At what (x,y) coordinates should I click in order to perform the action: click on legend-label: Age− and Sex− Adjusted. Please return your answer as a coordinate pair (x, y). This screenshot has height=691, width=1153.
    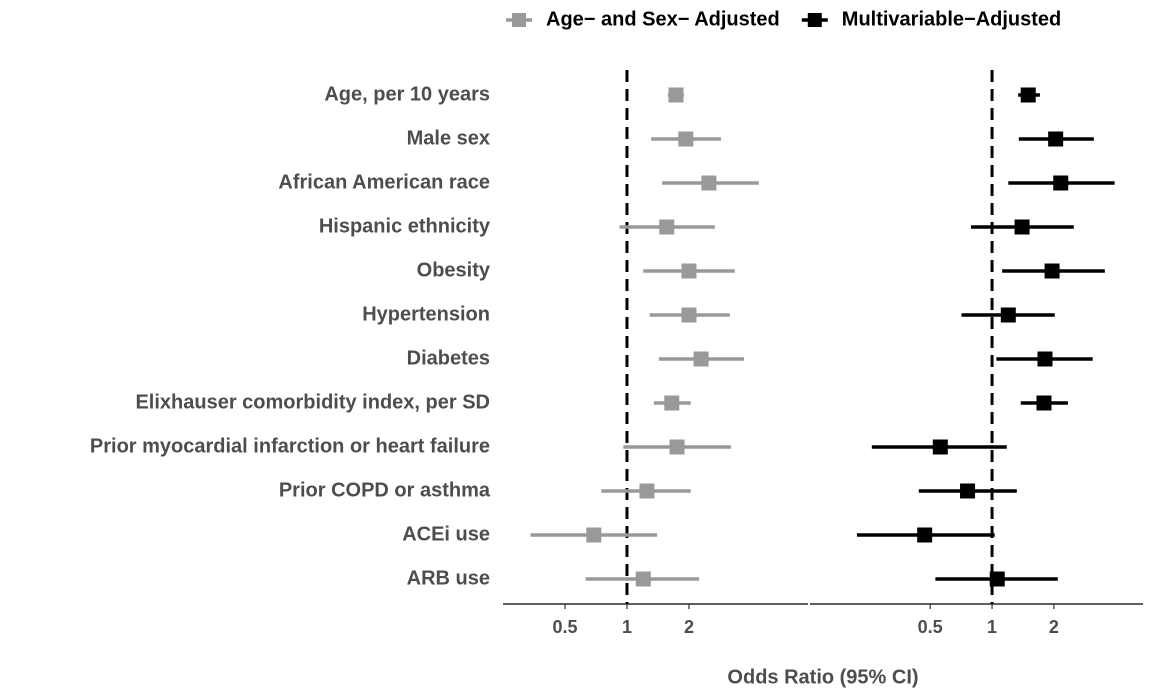
    Looking at the image, I should click on (663, 19).